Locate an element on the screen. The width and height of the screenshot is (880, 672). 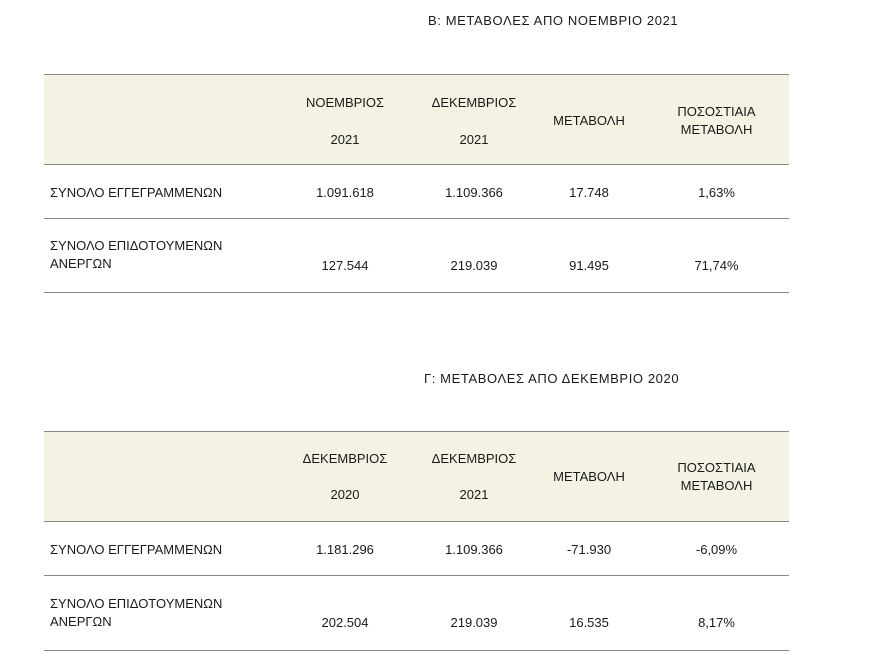
header-col-1-line1: ΔΕΚΕΜΒΡΙΟΣ is located at coordinates (345, 458).